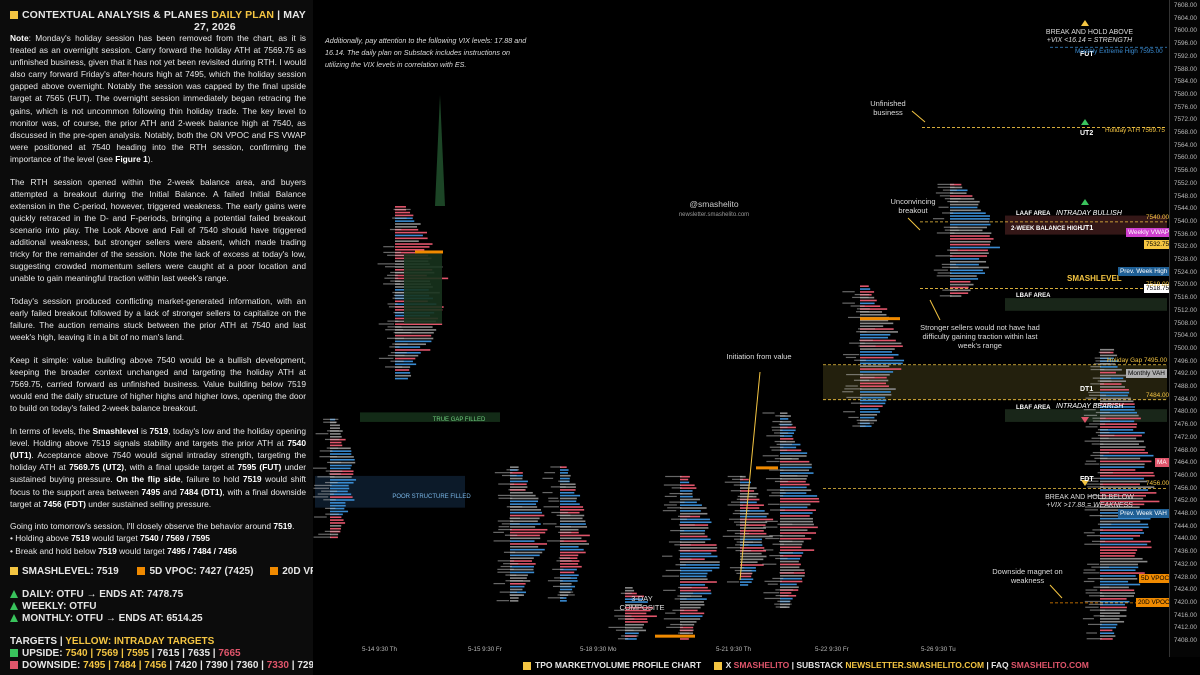 The width and height of the screenshot is (1200, 675). I want to click on axis-tick-label: 7412.00, so click(1185, 628).